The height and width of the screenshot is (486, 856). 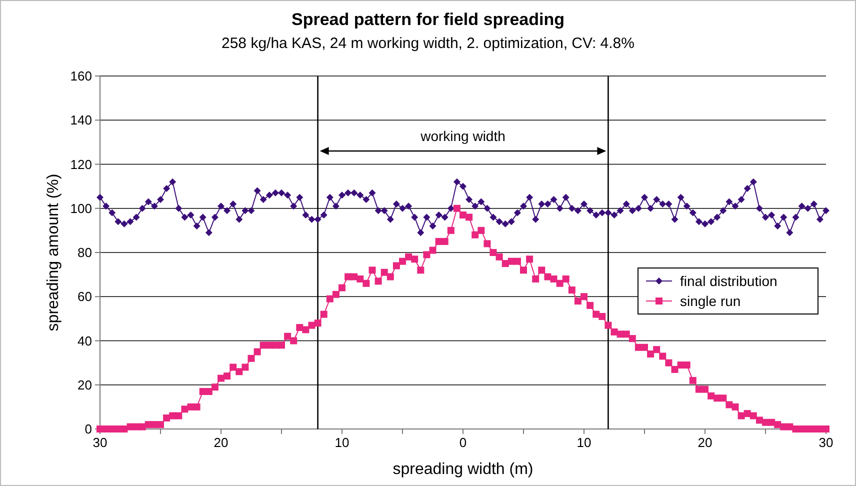 What do you see at coordinates (81, 120) in the screenshot?
I see `y-tick-label: 140` at bounding box center [81, 120].